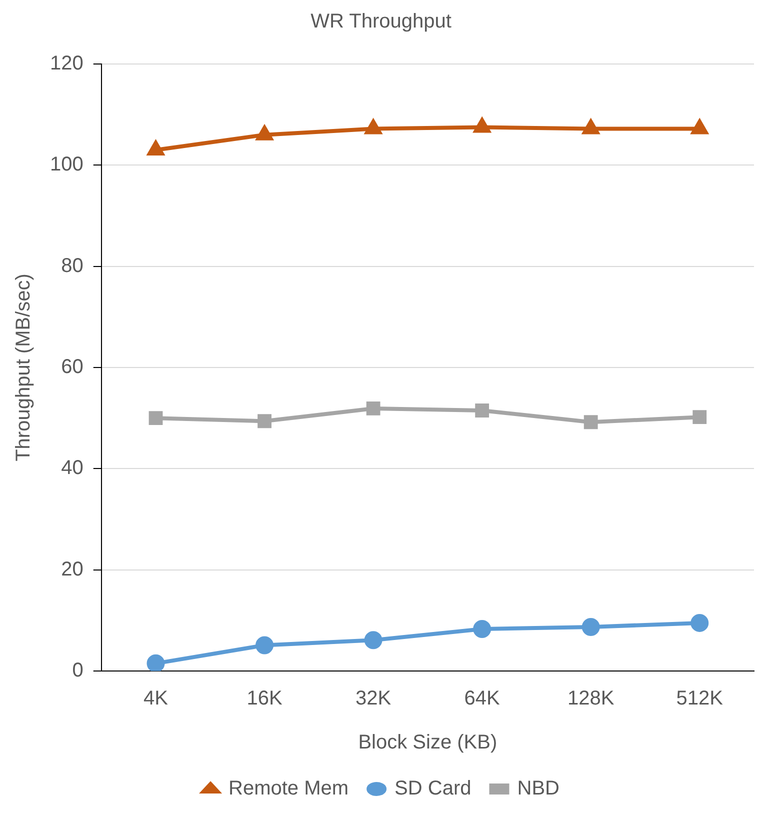 The height and width of the screenshot is (817, 768). I want to click on y-tick-label: 120, so click(67, 63).